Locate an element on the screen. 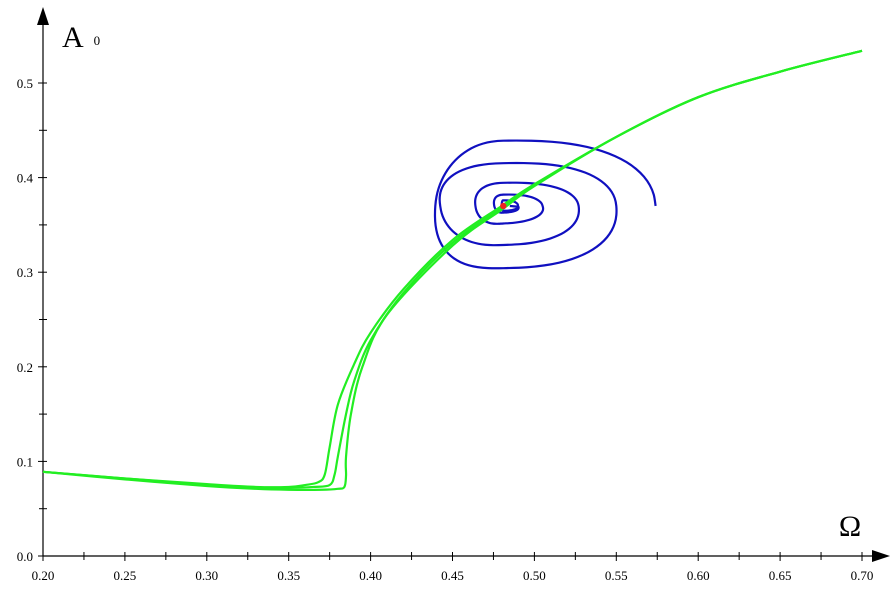 This screenshot has width=892, height=591. y-axis-label: A 0 is located at coordinates (81, 37).